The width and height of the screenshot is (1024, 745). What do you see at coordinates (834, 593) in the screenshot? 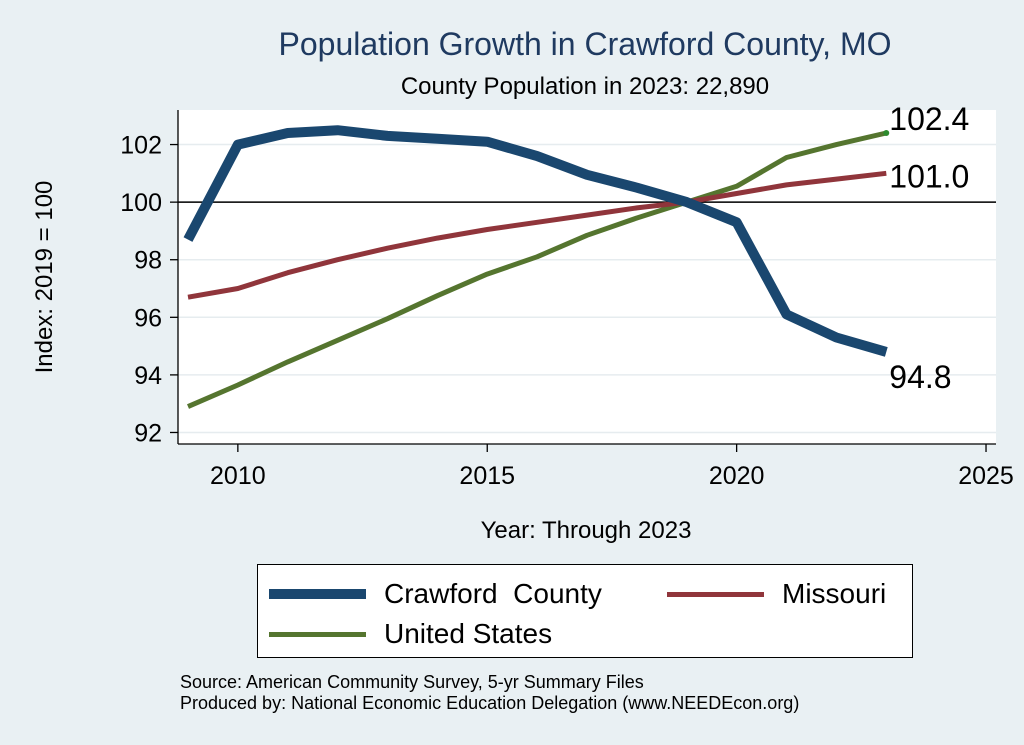
I see `legend-label-missouri: Missouri` at bounding box center [834, 593].